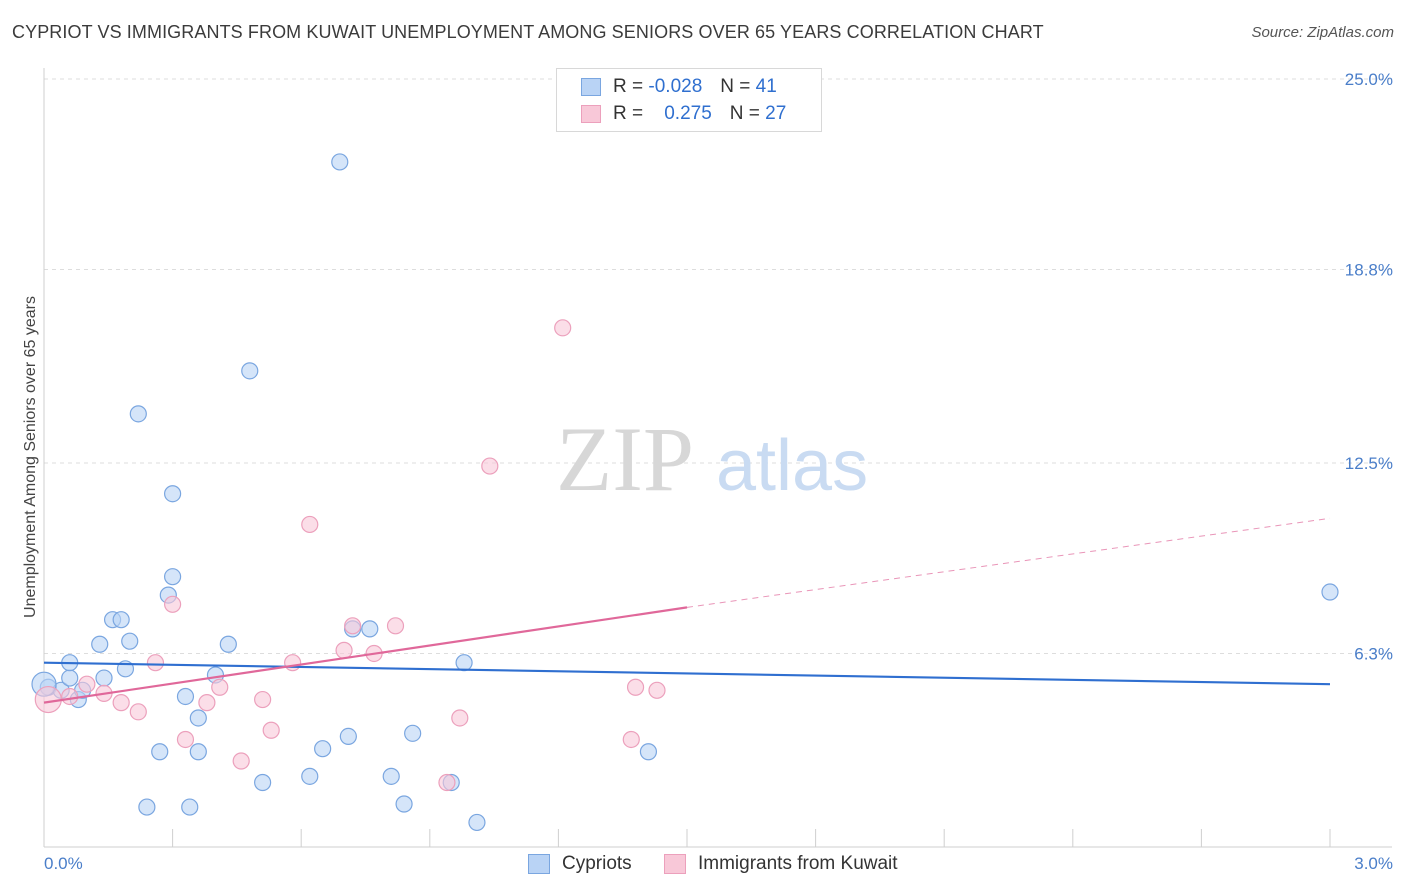 This screenshot has width=1406, height=892. I want to click on y-tick-labels: 6.3% 12.5% 18.8% 25.0%, so click(1369, 366).